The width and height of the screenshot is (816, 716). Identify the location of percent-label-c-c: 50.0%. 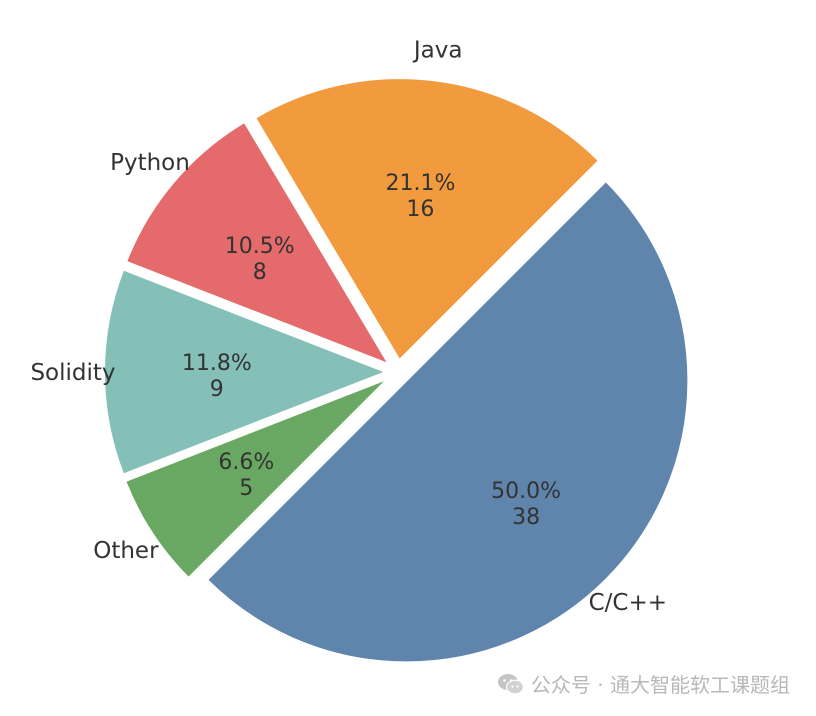
(526, 491).